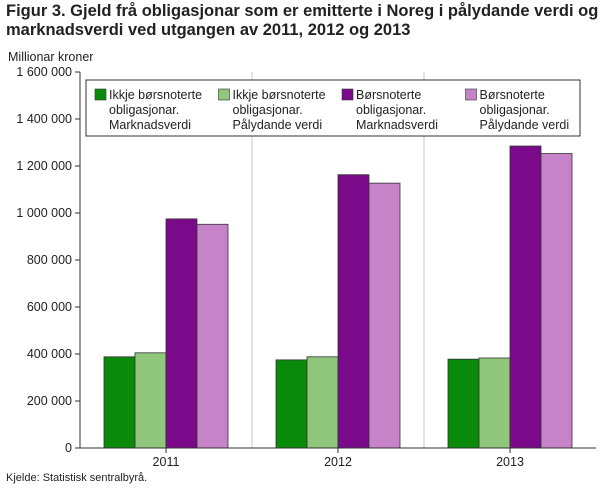 This screenshot has width=610, height=488. What do you see at coordinates (397, 110) in the screenshot?
I see `legend-label: Børsnoterte obligasjonar. Marknadsverdi` at bounding box center [397, 110].